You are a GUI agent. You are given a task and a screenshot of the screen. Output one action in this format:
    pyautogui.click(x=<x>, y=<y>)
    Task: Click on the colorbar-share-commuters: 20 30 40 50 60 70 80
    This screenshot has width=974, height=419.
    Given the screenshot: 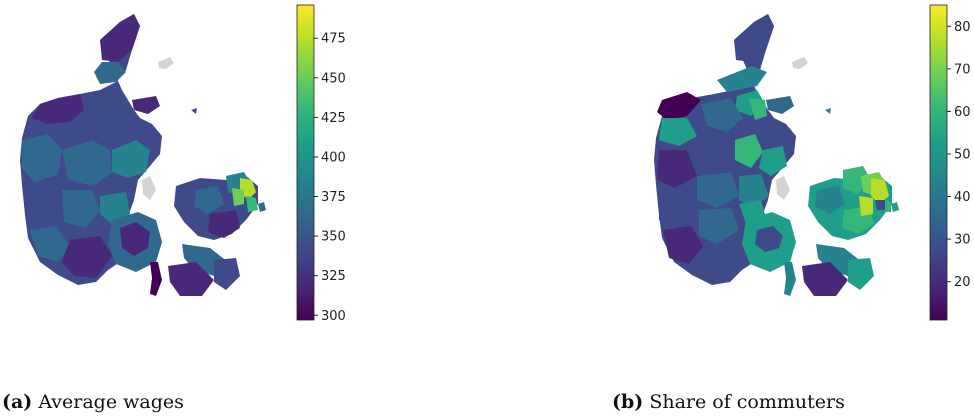 What is the action you would take?
    pyautogui.click(x=950, y=162)
    